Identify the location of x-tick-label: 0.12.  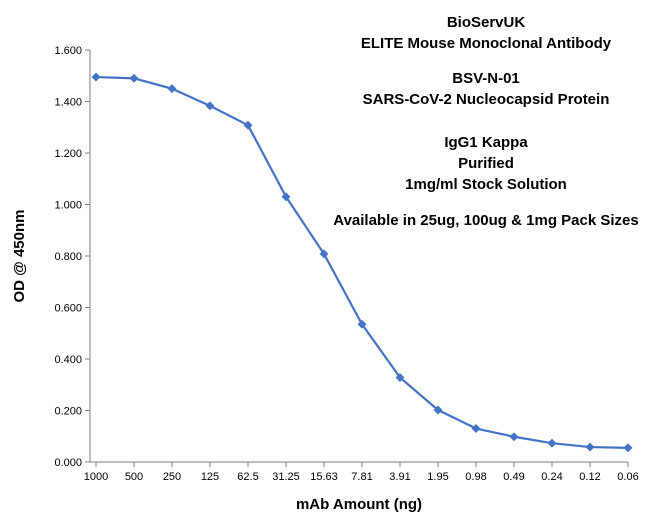
(589, 477).